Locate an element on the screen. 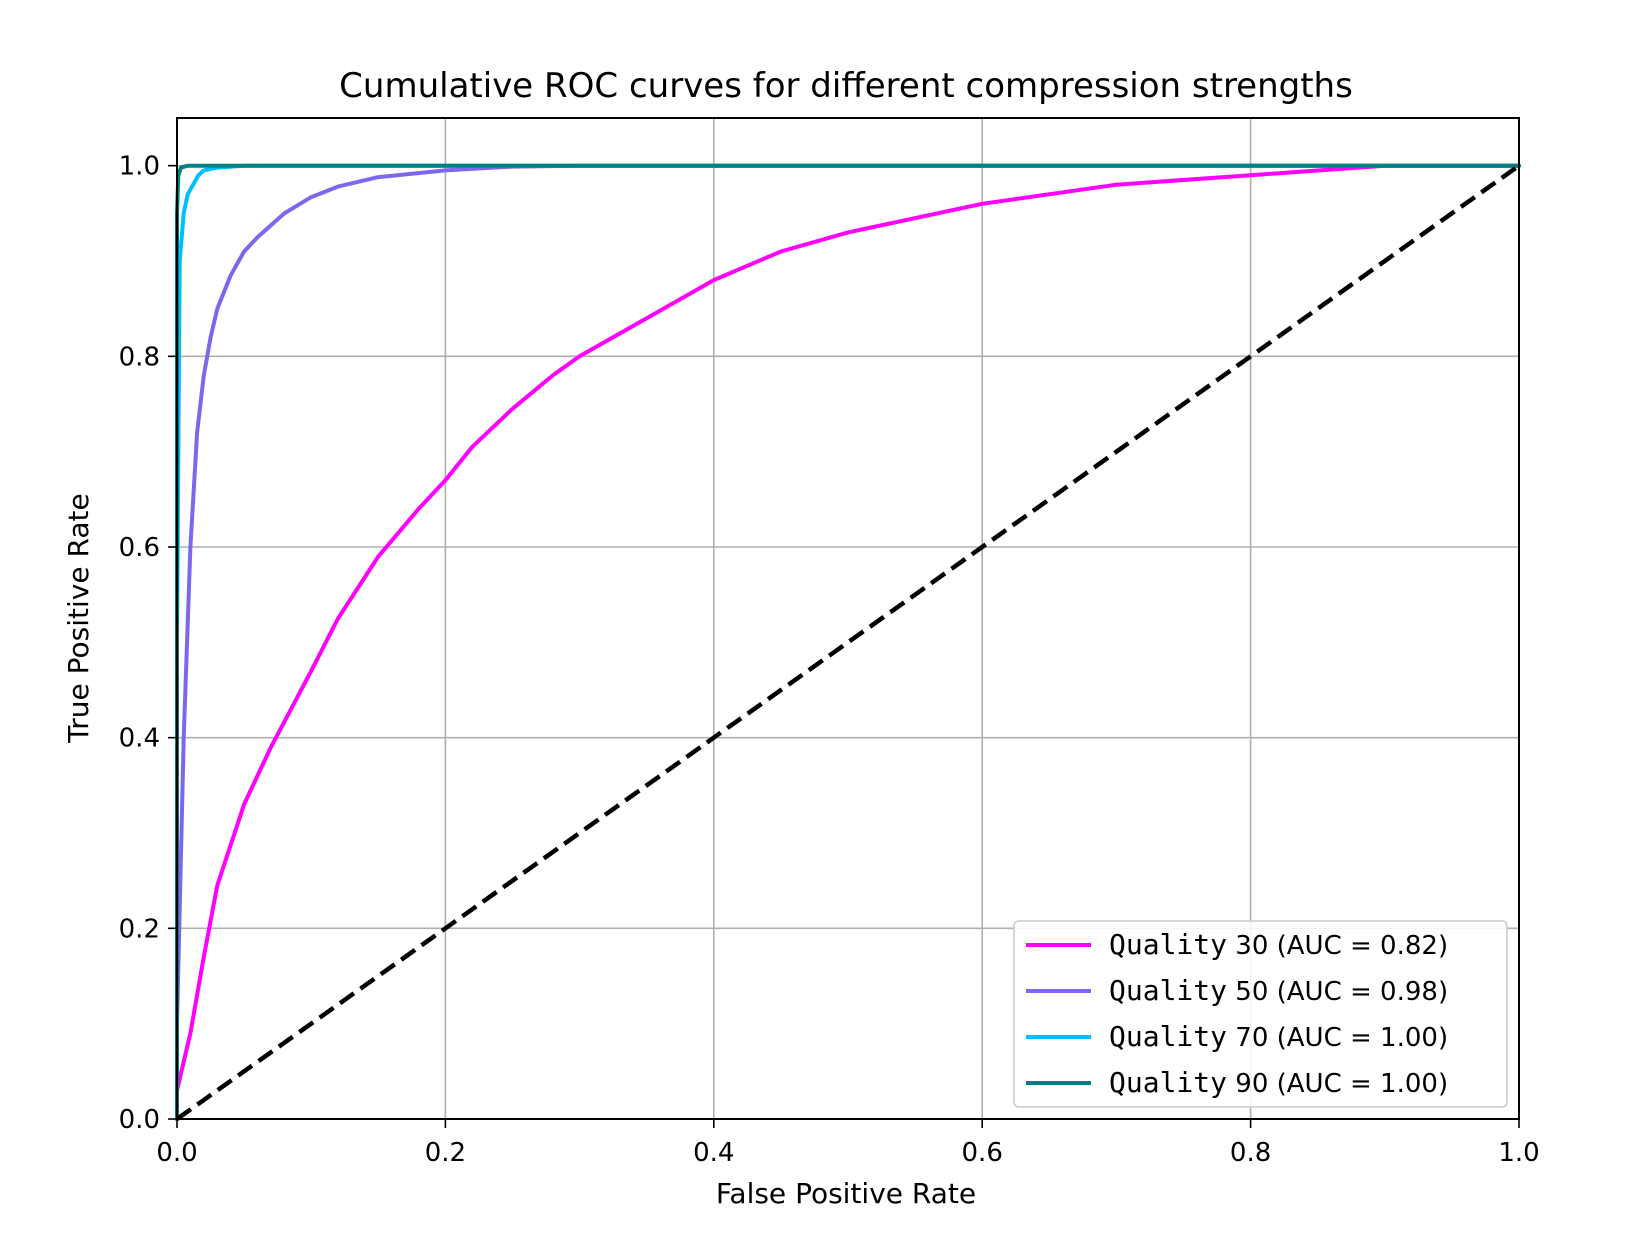 This screenshot has width=1644, height=1238. y-tick-label-4: 0.8 is located at coordinates (139, 357).